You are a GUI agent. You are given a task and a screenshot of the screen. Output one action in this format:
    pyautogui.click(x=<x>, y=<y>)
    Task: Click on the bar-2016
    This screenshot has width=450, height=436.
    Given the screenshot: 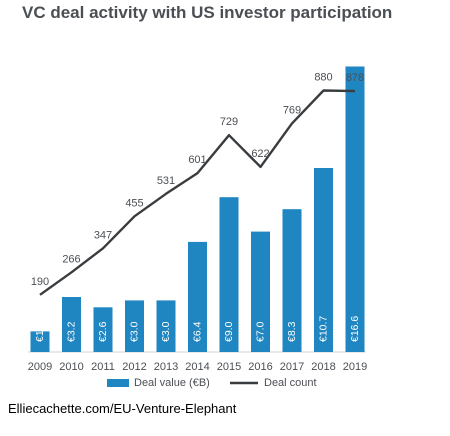 What is the action you would take?
    pyautogui.click(x=260, y=291)
    